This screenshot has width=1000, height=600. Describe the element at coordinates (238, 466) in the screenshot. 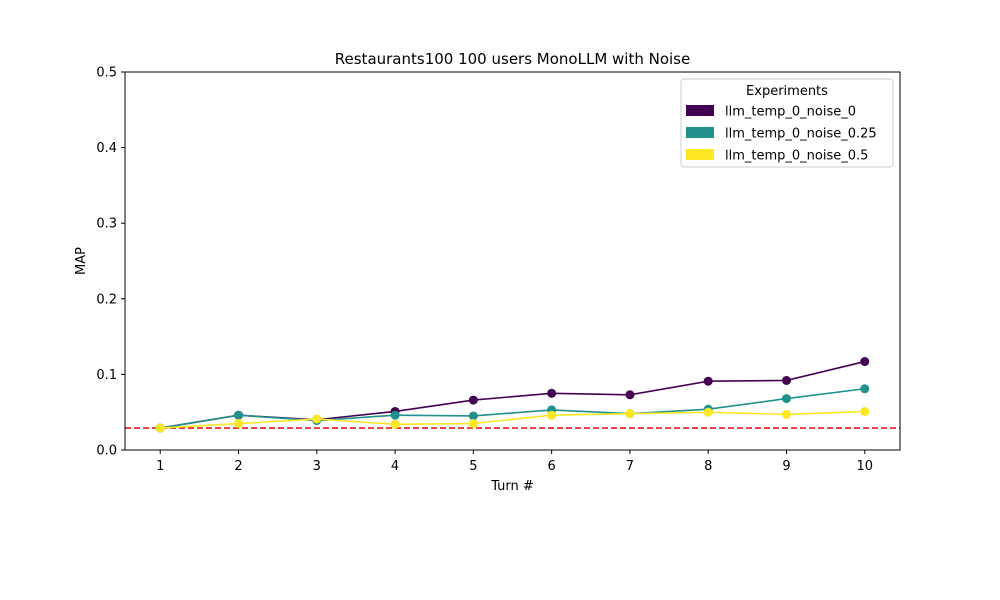

I see `x-tick-label: 2` at that location.